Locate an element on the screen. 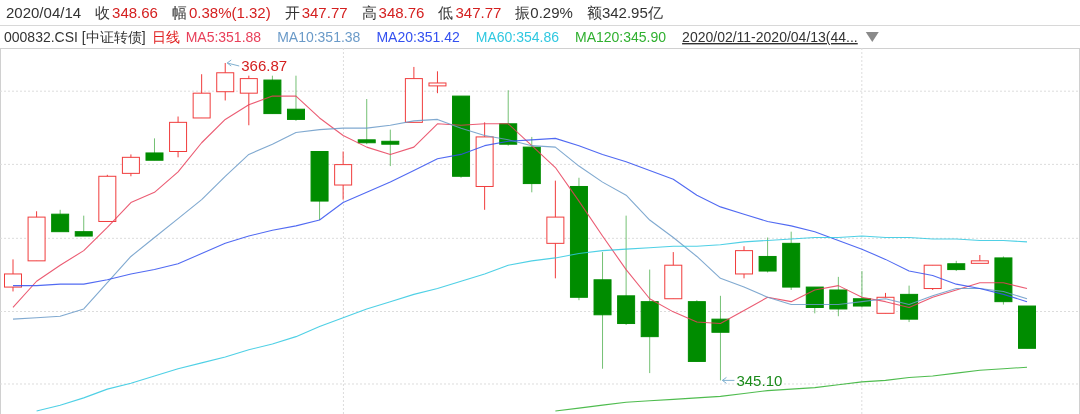 The image size is (1080, 414). text: 348.76 is located at coordinates (401, 12).